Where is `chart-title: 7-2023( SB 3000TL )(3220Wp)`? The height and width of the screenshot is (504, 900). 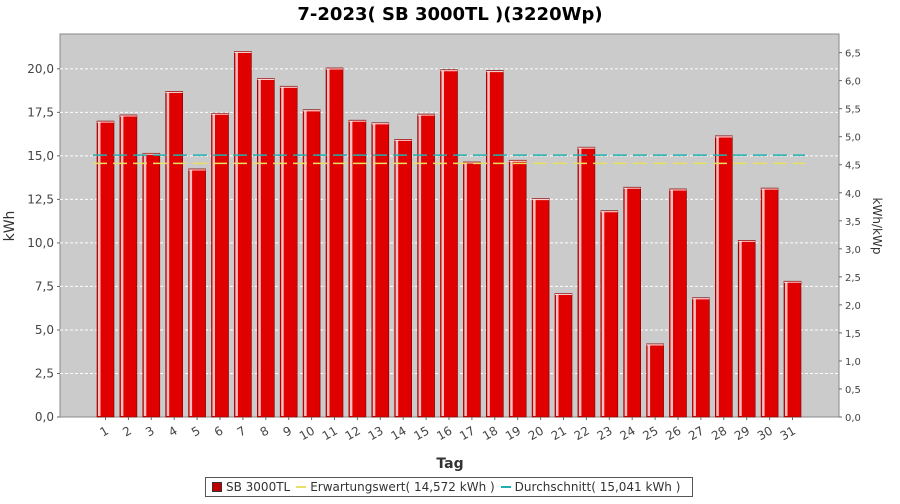
chart-title: 7-2023( SB 3000TL )(3220Wp) is located at coordinates (449, 14).